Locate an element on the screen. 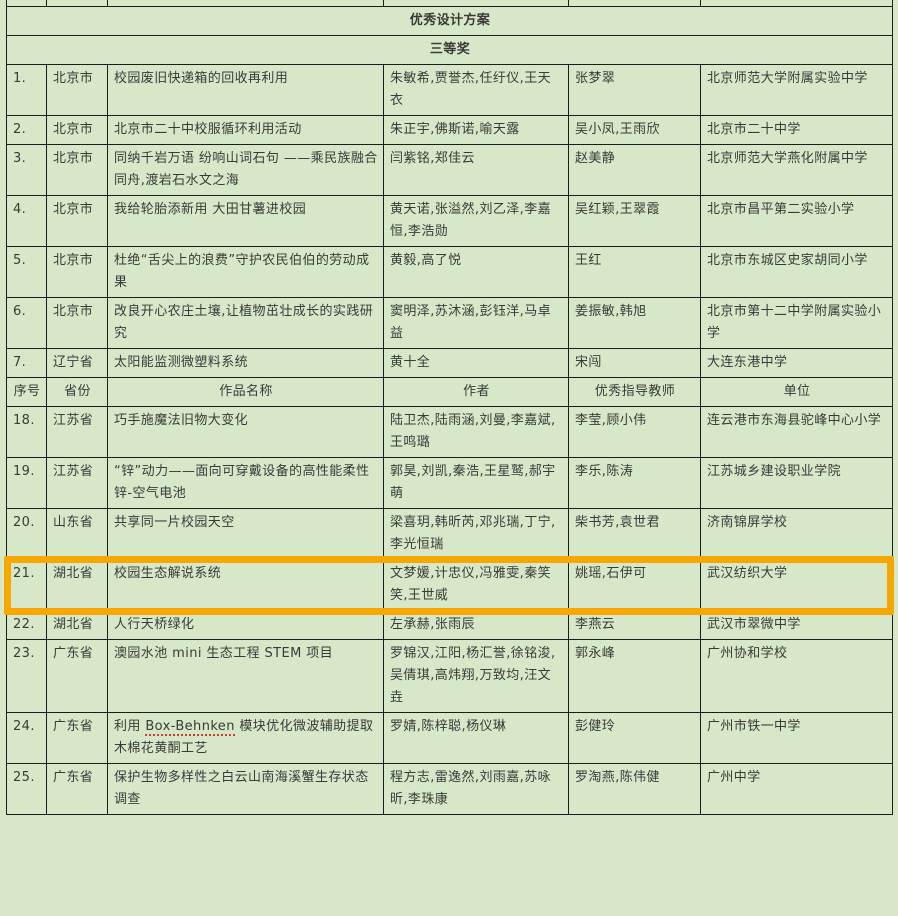 Image resolution: width=898 pixels, height=916 pixels. cell-seq: 4. is located at coordinates (26, 221).